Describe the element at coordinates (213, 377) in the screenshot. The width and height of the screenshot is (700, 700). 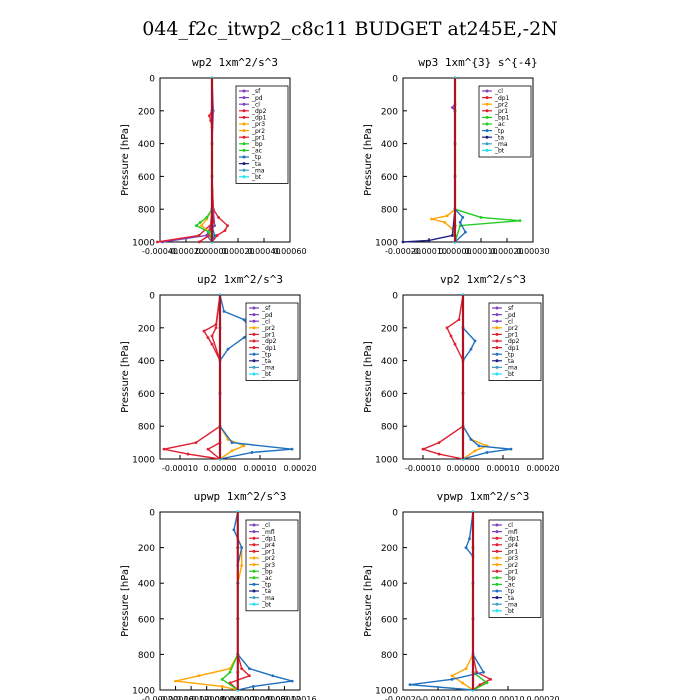
I see `series-line-pr1` at that location.